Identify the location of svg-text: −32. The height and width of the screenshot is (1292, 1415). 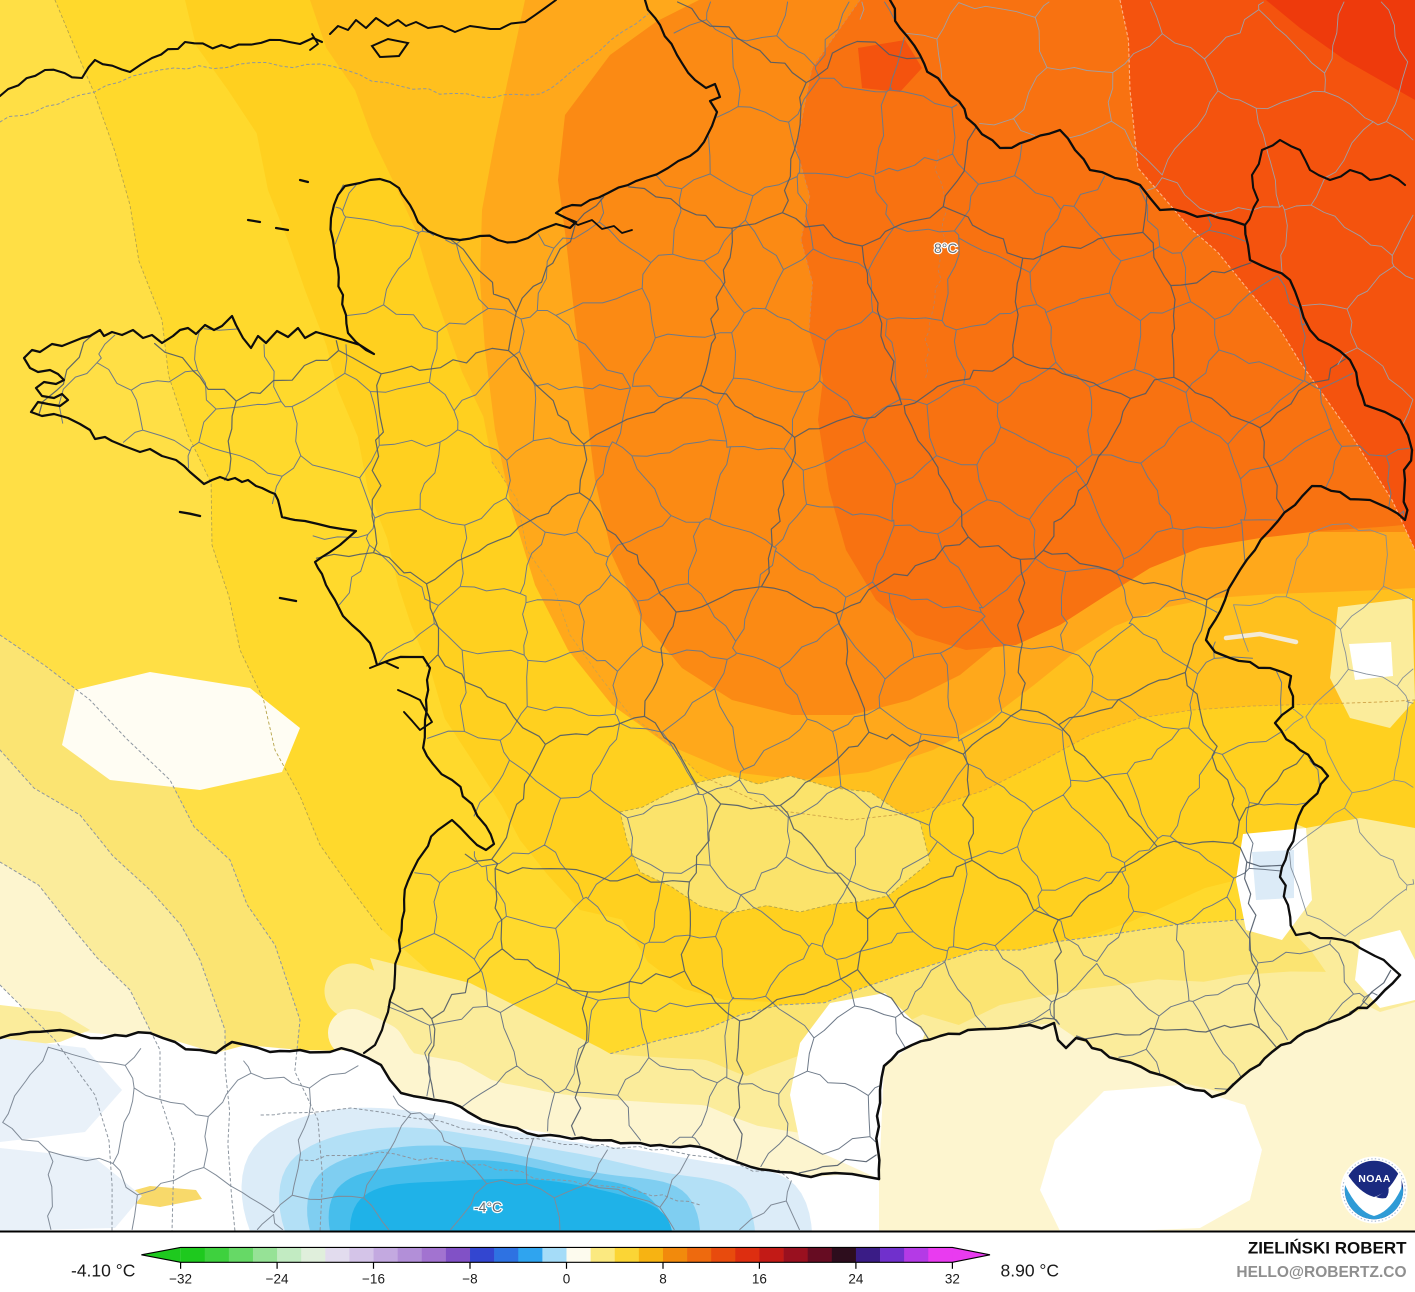
(180, 1279).